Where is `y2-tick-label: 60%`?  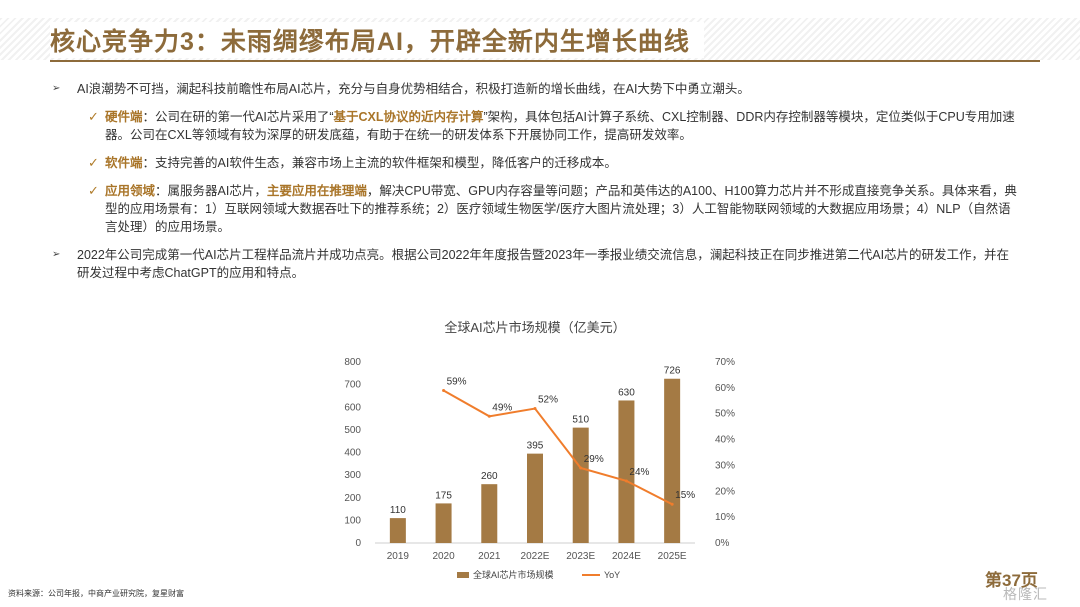 y2-tick-label: 60% is located at coordinates (725, 388).